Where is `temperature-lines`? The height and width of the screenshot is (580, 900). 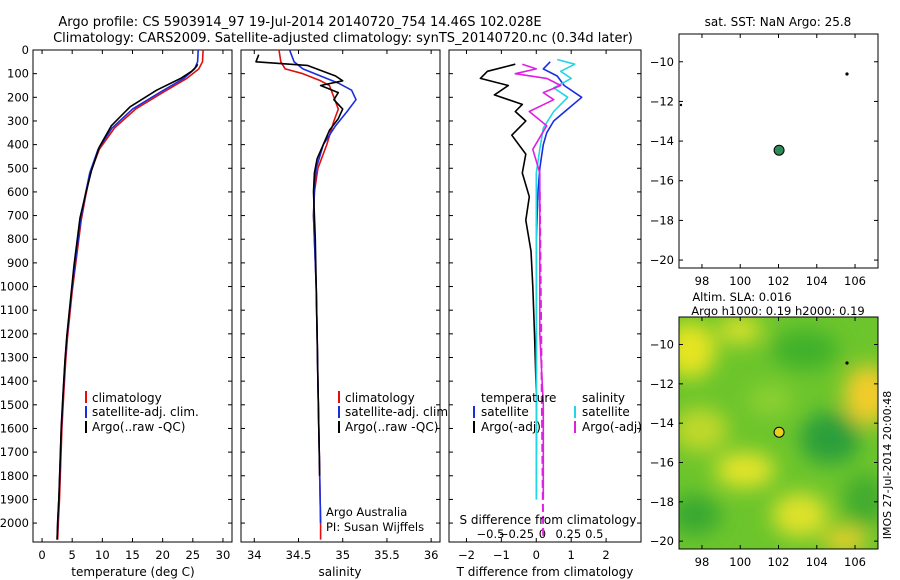 temperature-lines is located at coordinates (130, 295).